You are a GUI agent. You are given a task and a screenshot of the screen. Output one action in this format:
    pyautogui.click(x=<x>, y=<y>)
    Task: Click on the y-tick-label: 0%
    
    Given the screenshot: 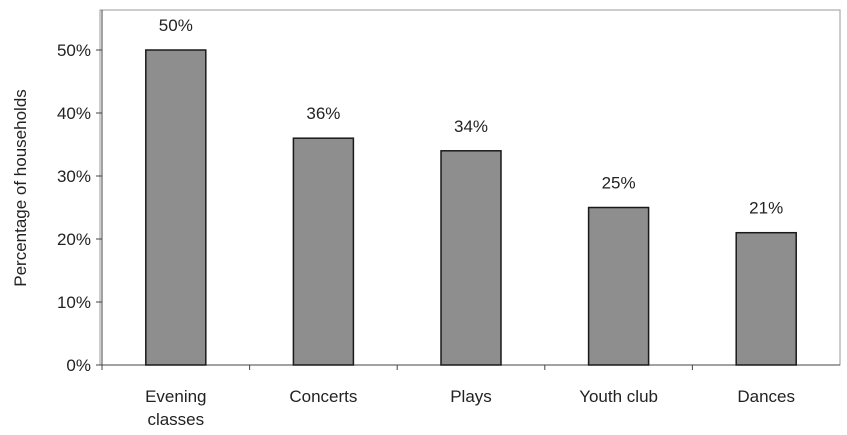 What is the action you would take?
    pyautogui.click(x=78, y=365)
    